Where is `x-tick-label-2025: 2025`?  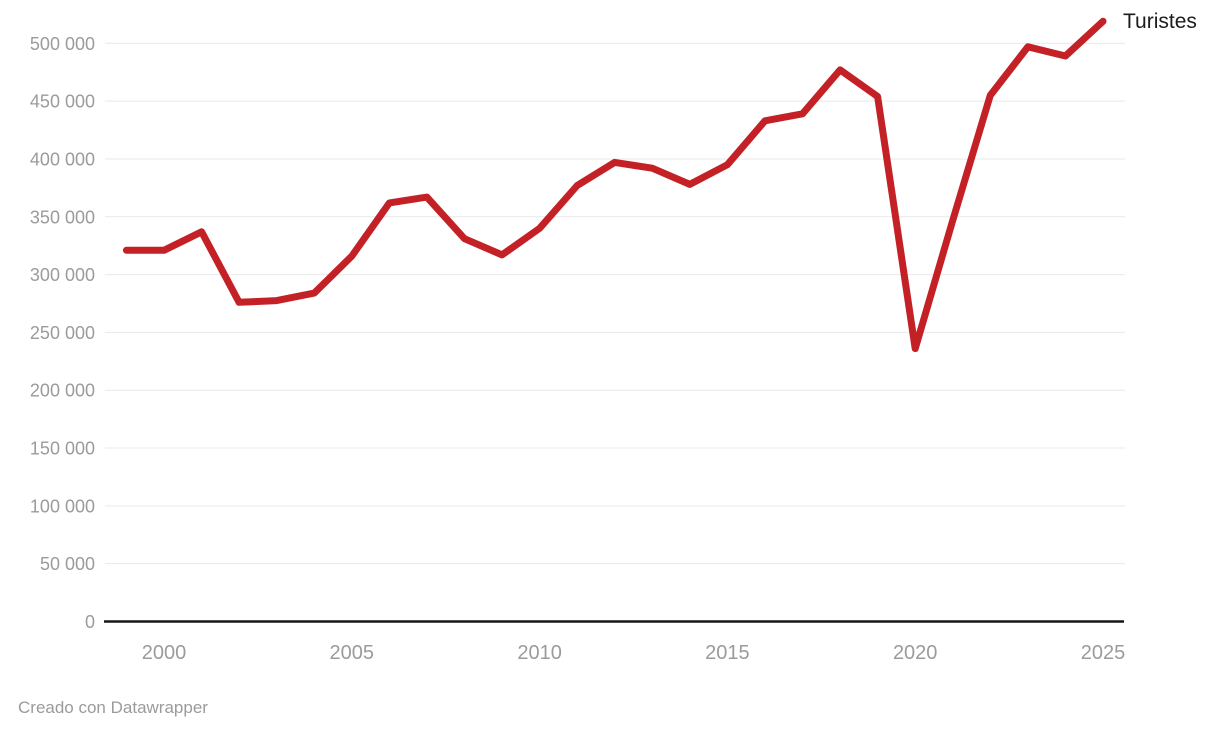 x-tick-label-2025: 2025 is located at coordinates (1103, 653).